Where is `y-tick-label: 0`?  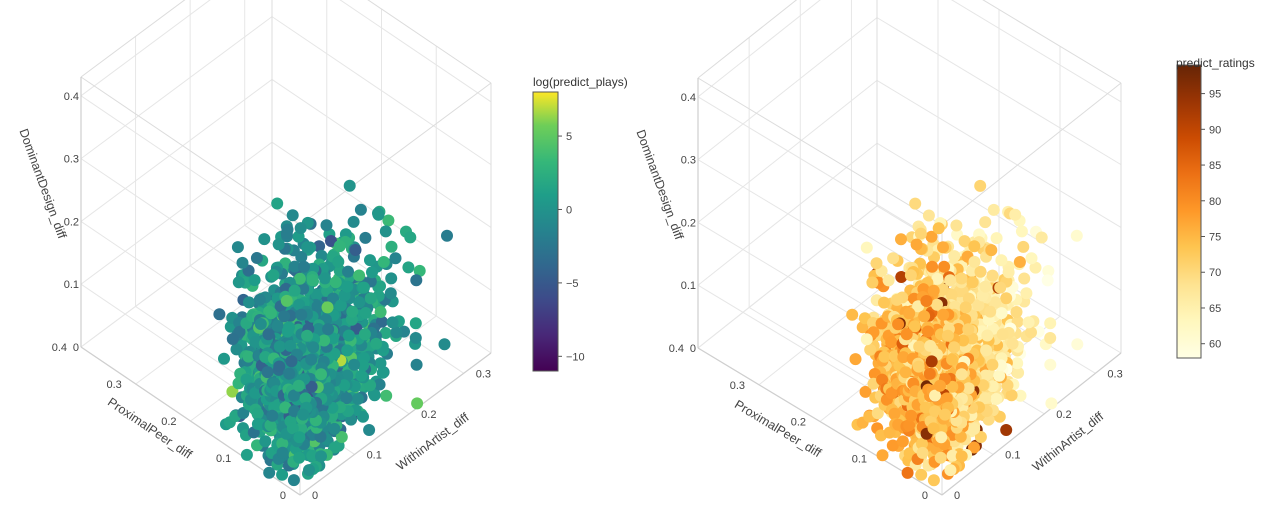
y-tick-label: 0 is located at coordinates (315, 496).